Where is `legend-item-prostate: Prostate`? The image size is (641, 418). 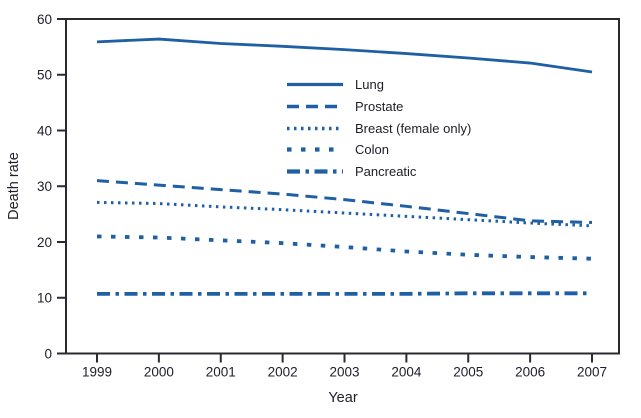 legend-item-prostate: Prostate is located at coordinates (378, 107).